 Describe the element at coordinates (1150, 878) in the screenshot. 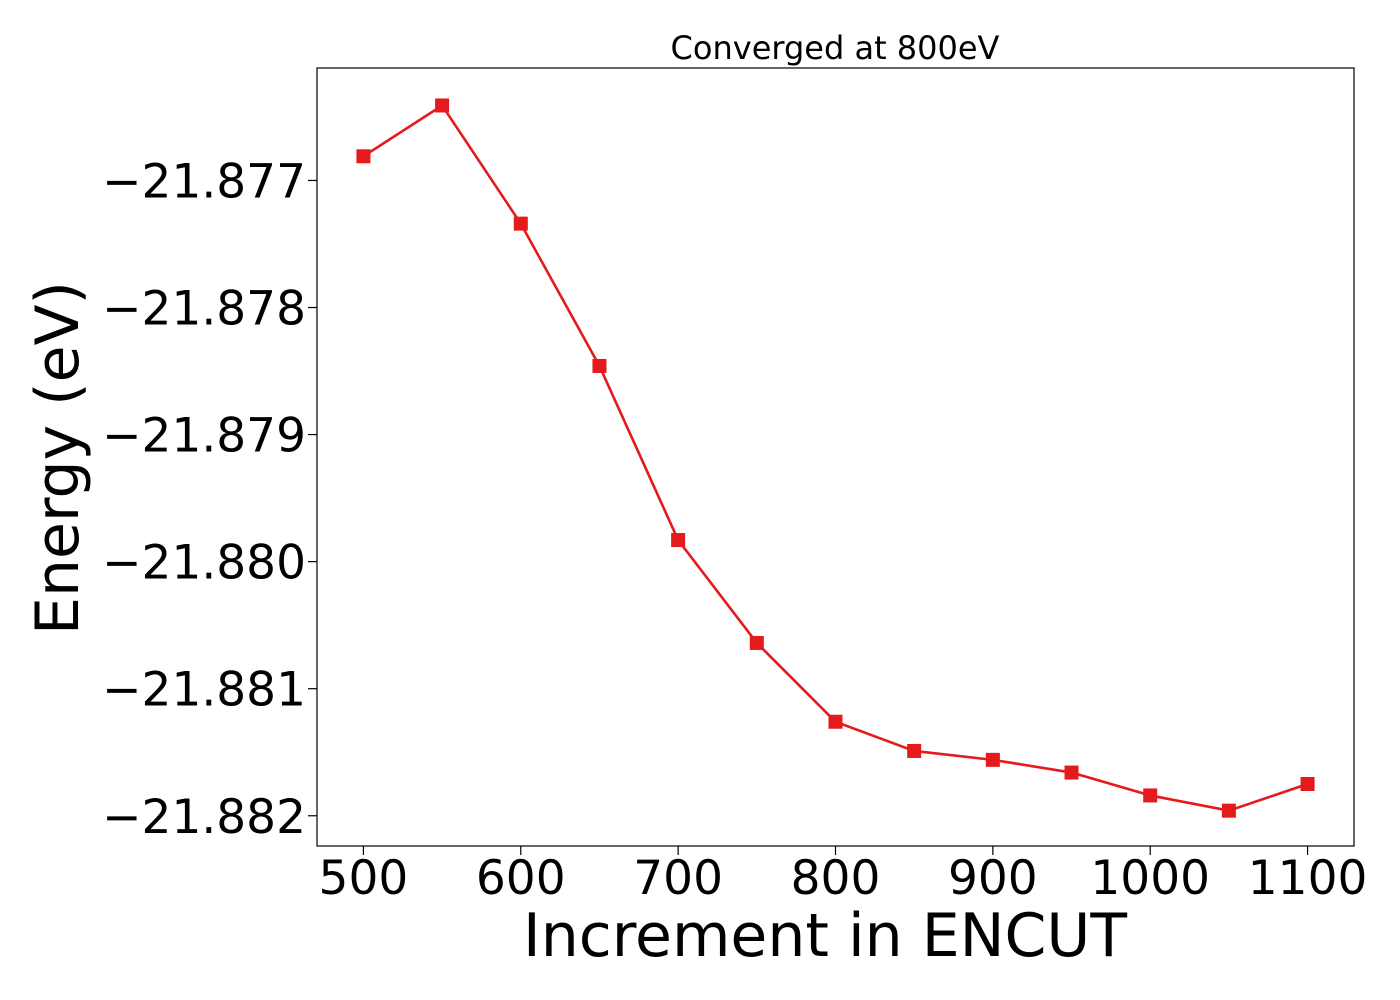

I see `x-tick-label: 1000` at that location.